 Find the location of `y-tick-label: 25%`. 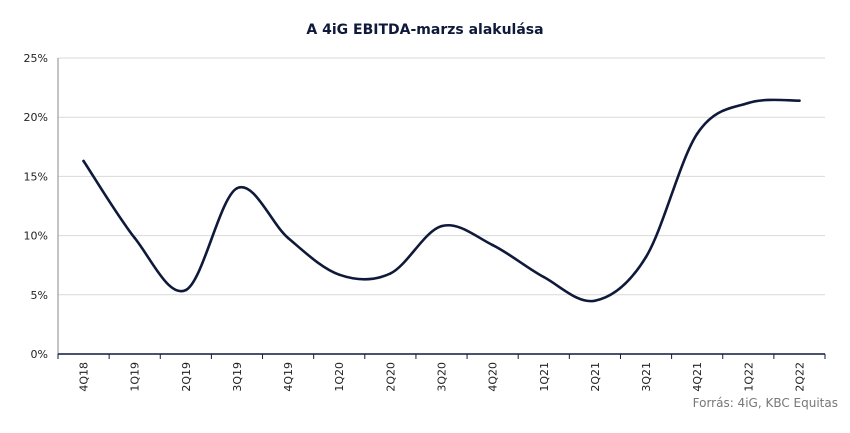

y-tick-label: 25% is located at coordinates (36, 58).